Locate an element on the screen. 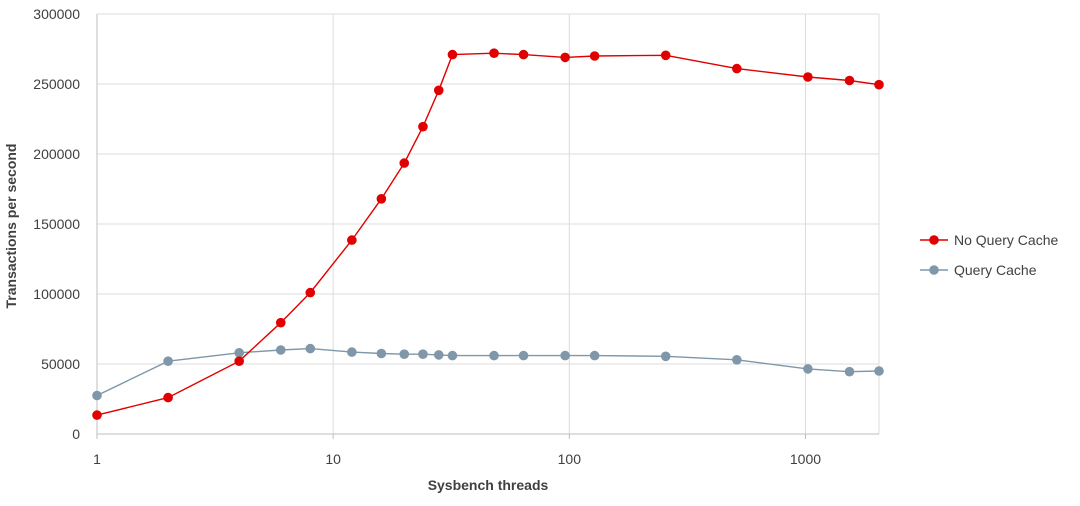  x-tick-label: 100 is located at coordinates (570, 459).